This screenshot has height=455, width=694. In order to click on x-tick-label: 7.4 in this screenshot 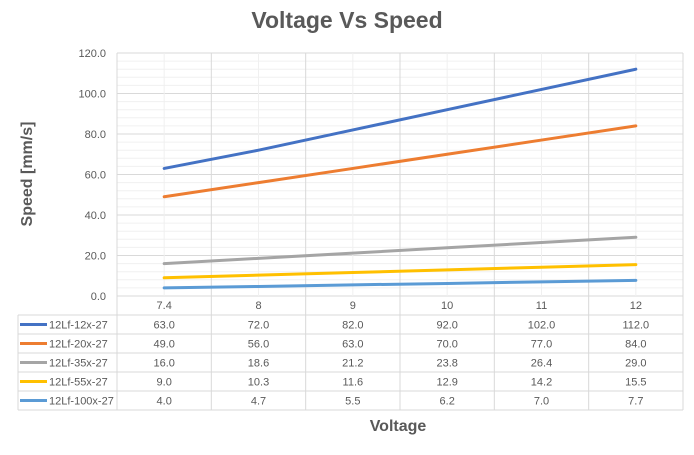, I will do `click(164, 306)`.